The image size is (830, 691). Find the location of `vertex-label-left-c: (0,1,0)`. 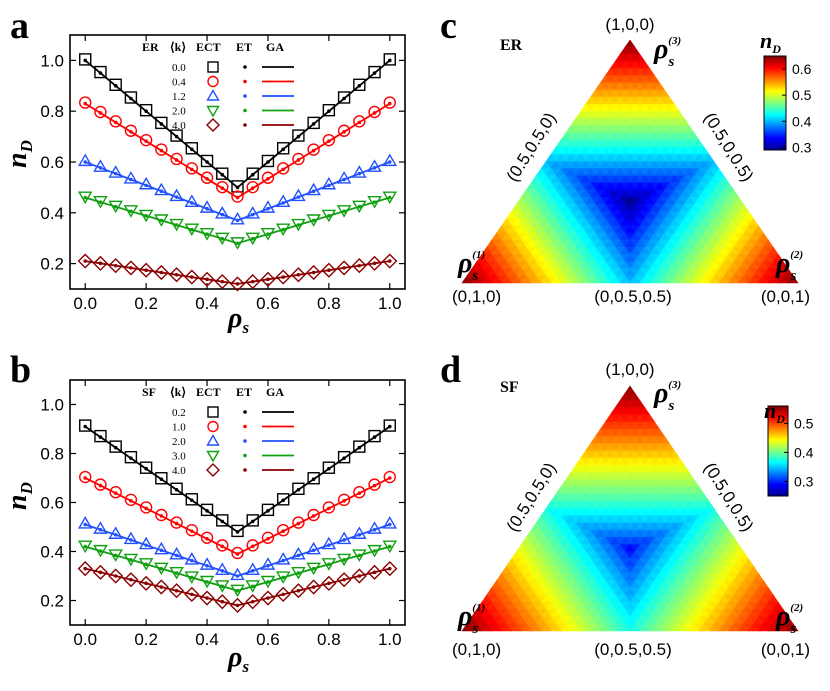

vertex-label-left-c: (0,1,0) is located at coordinates (476, 296).